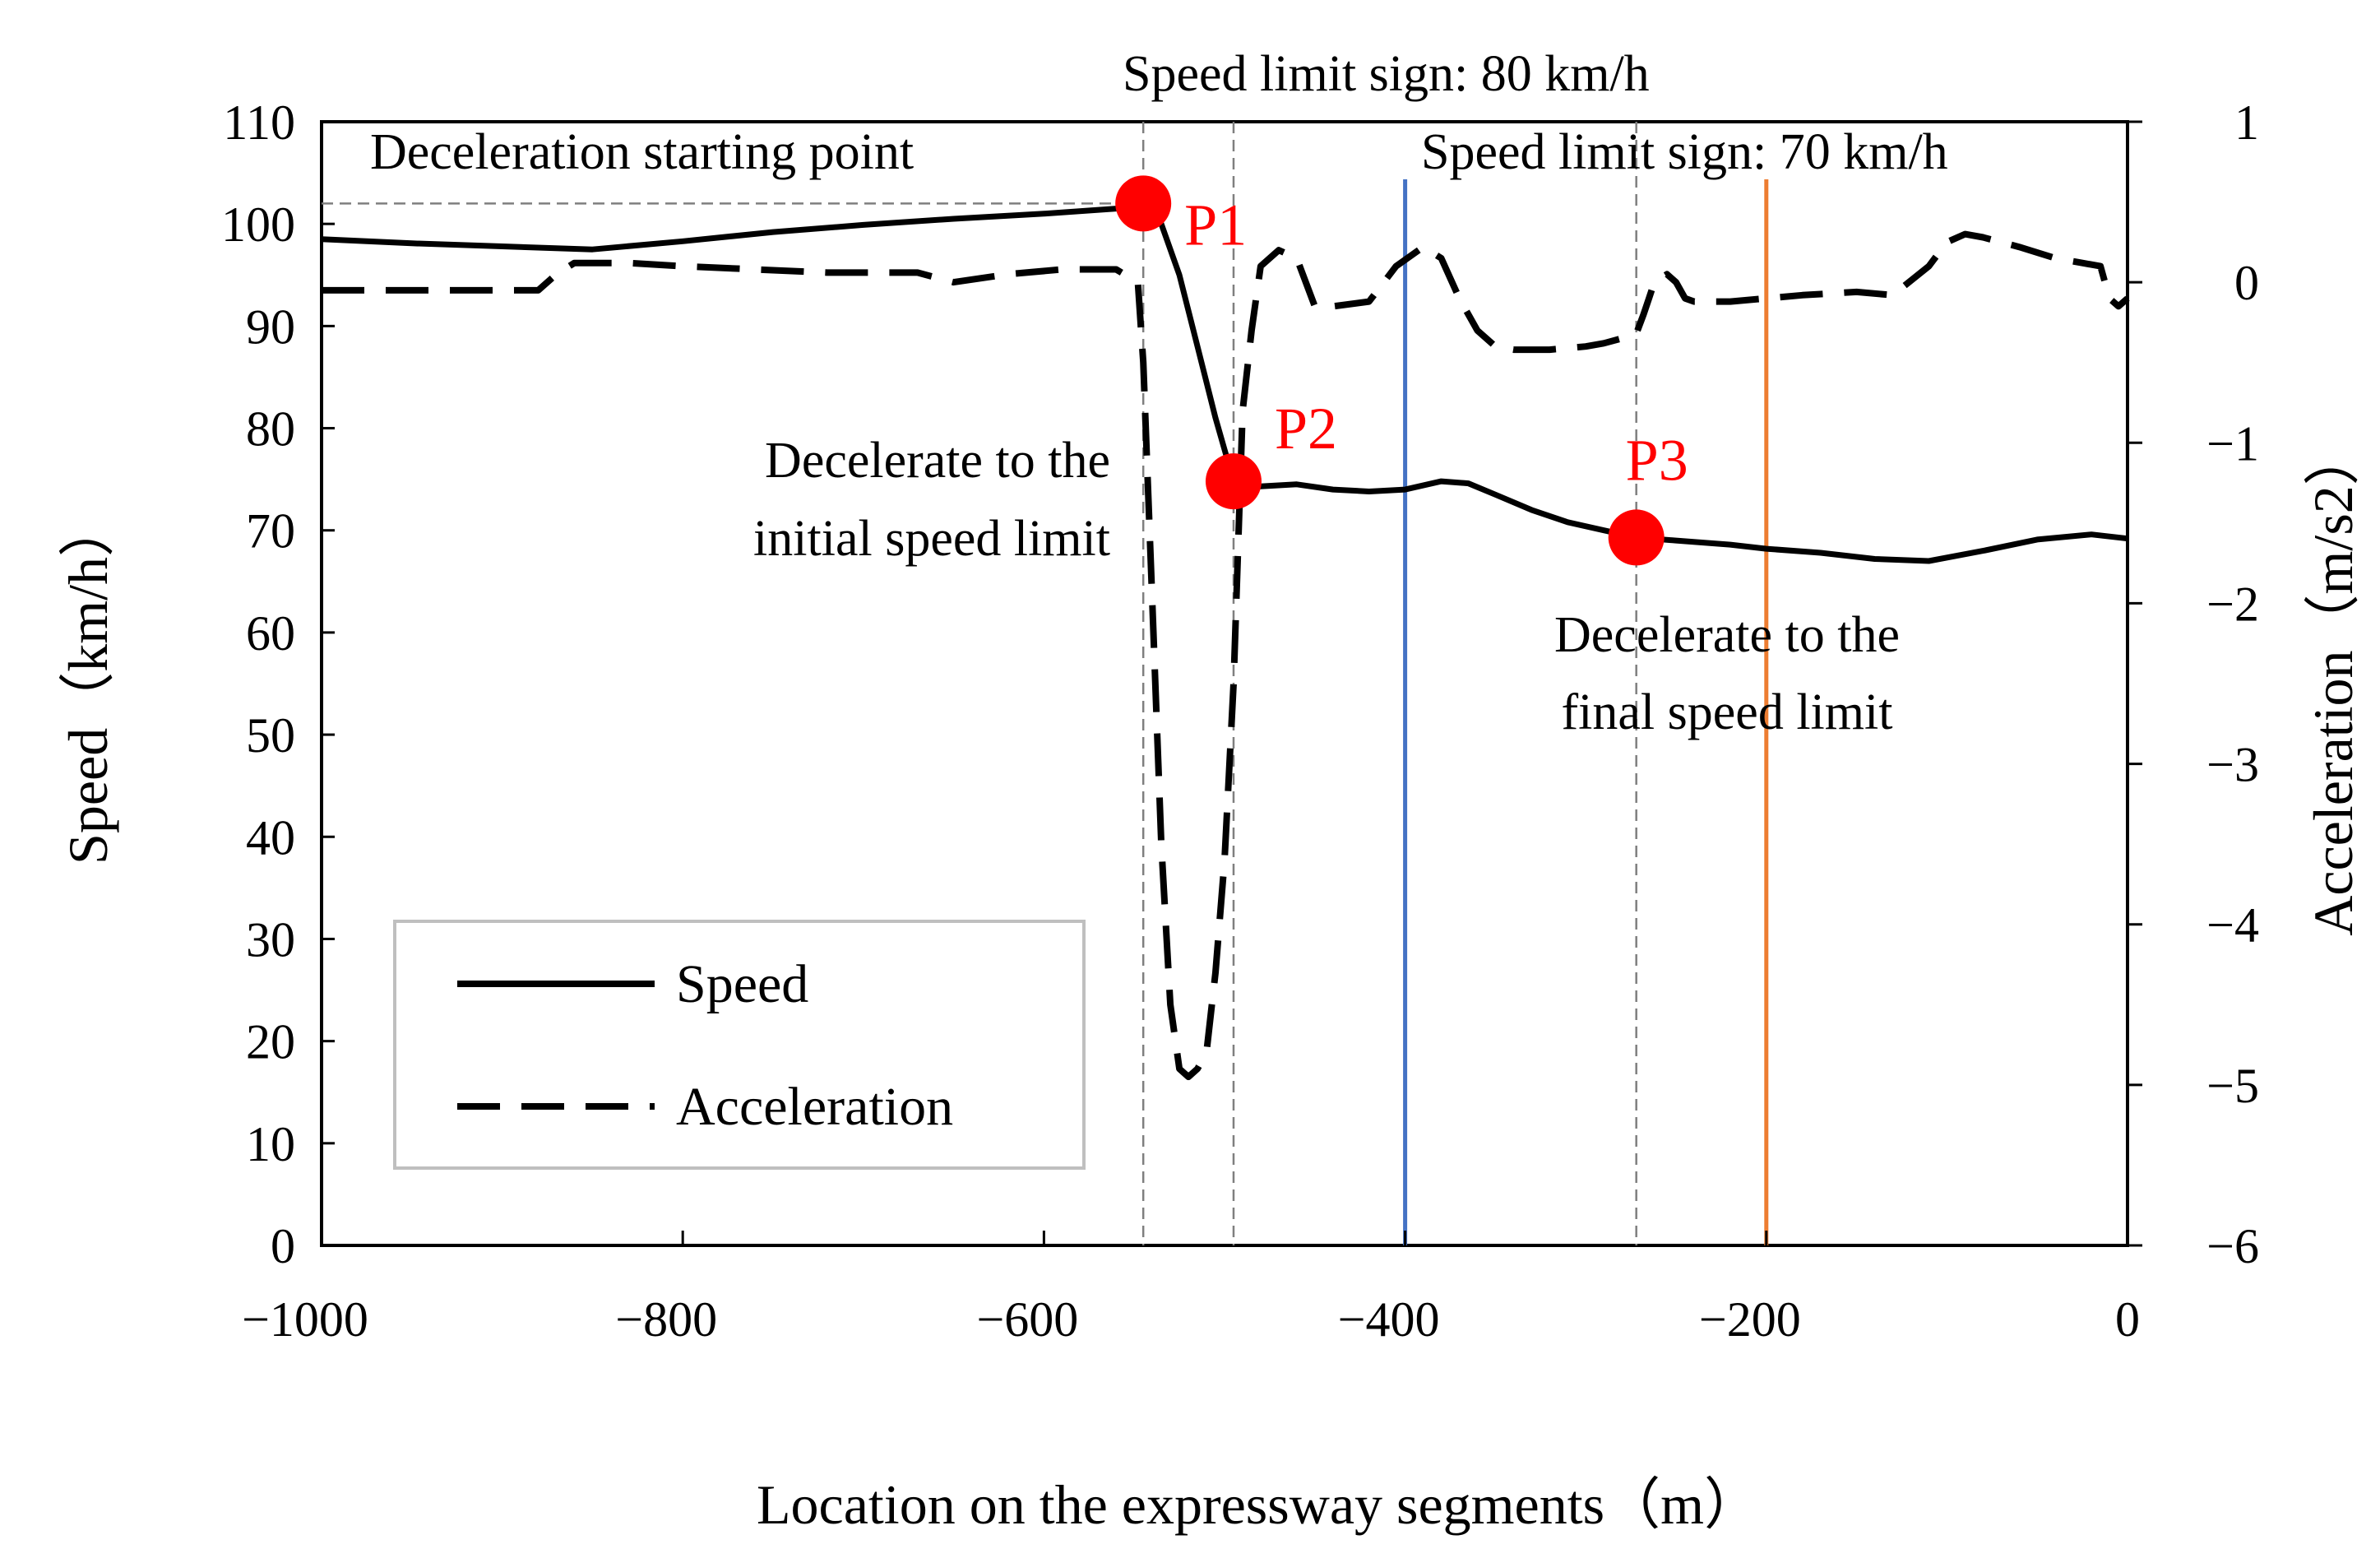 The width and height of the screenshot is (2380, 1558). What do you see at coordinates (1191, 1289) in the screenshot?
I see `x-axis-ticks: −1000 −800 −600 −400 −200 0` at bounding box center [1191, 1289].